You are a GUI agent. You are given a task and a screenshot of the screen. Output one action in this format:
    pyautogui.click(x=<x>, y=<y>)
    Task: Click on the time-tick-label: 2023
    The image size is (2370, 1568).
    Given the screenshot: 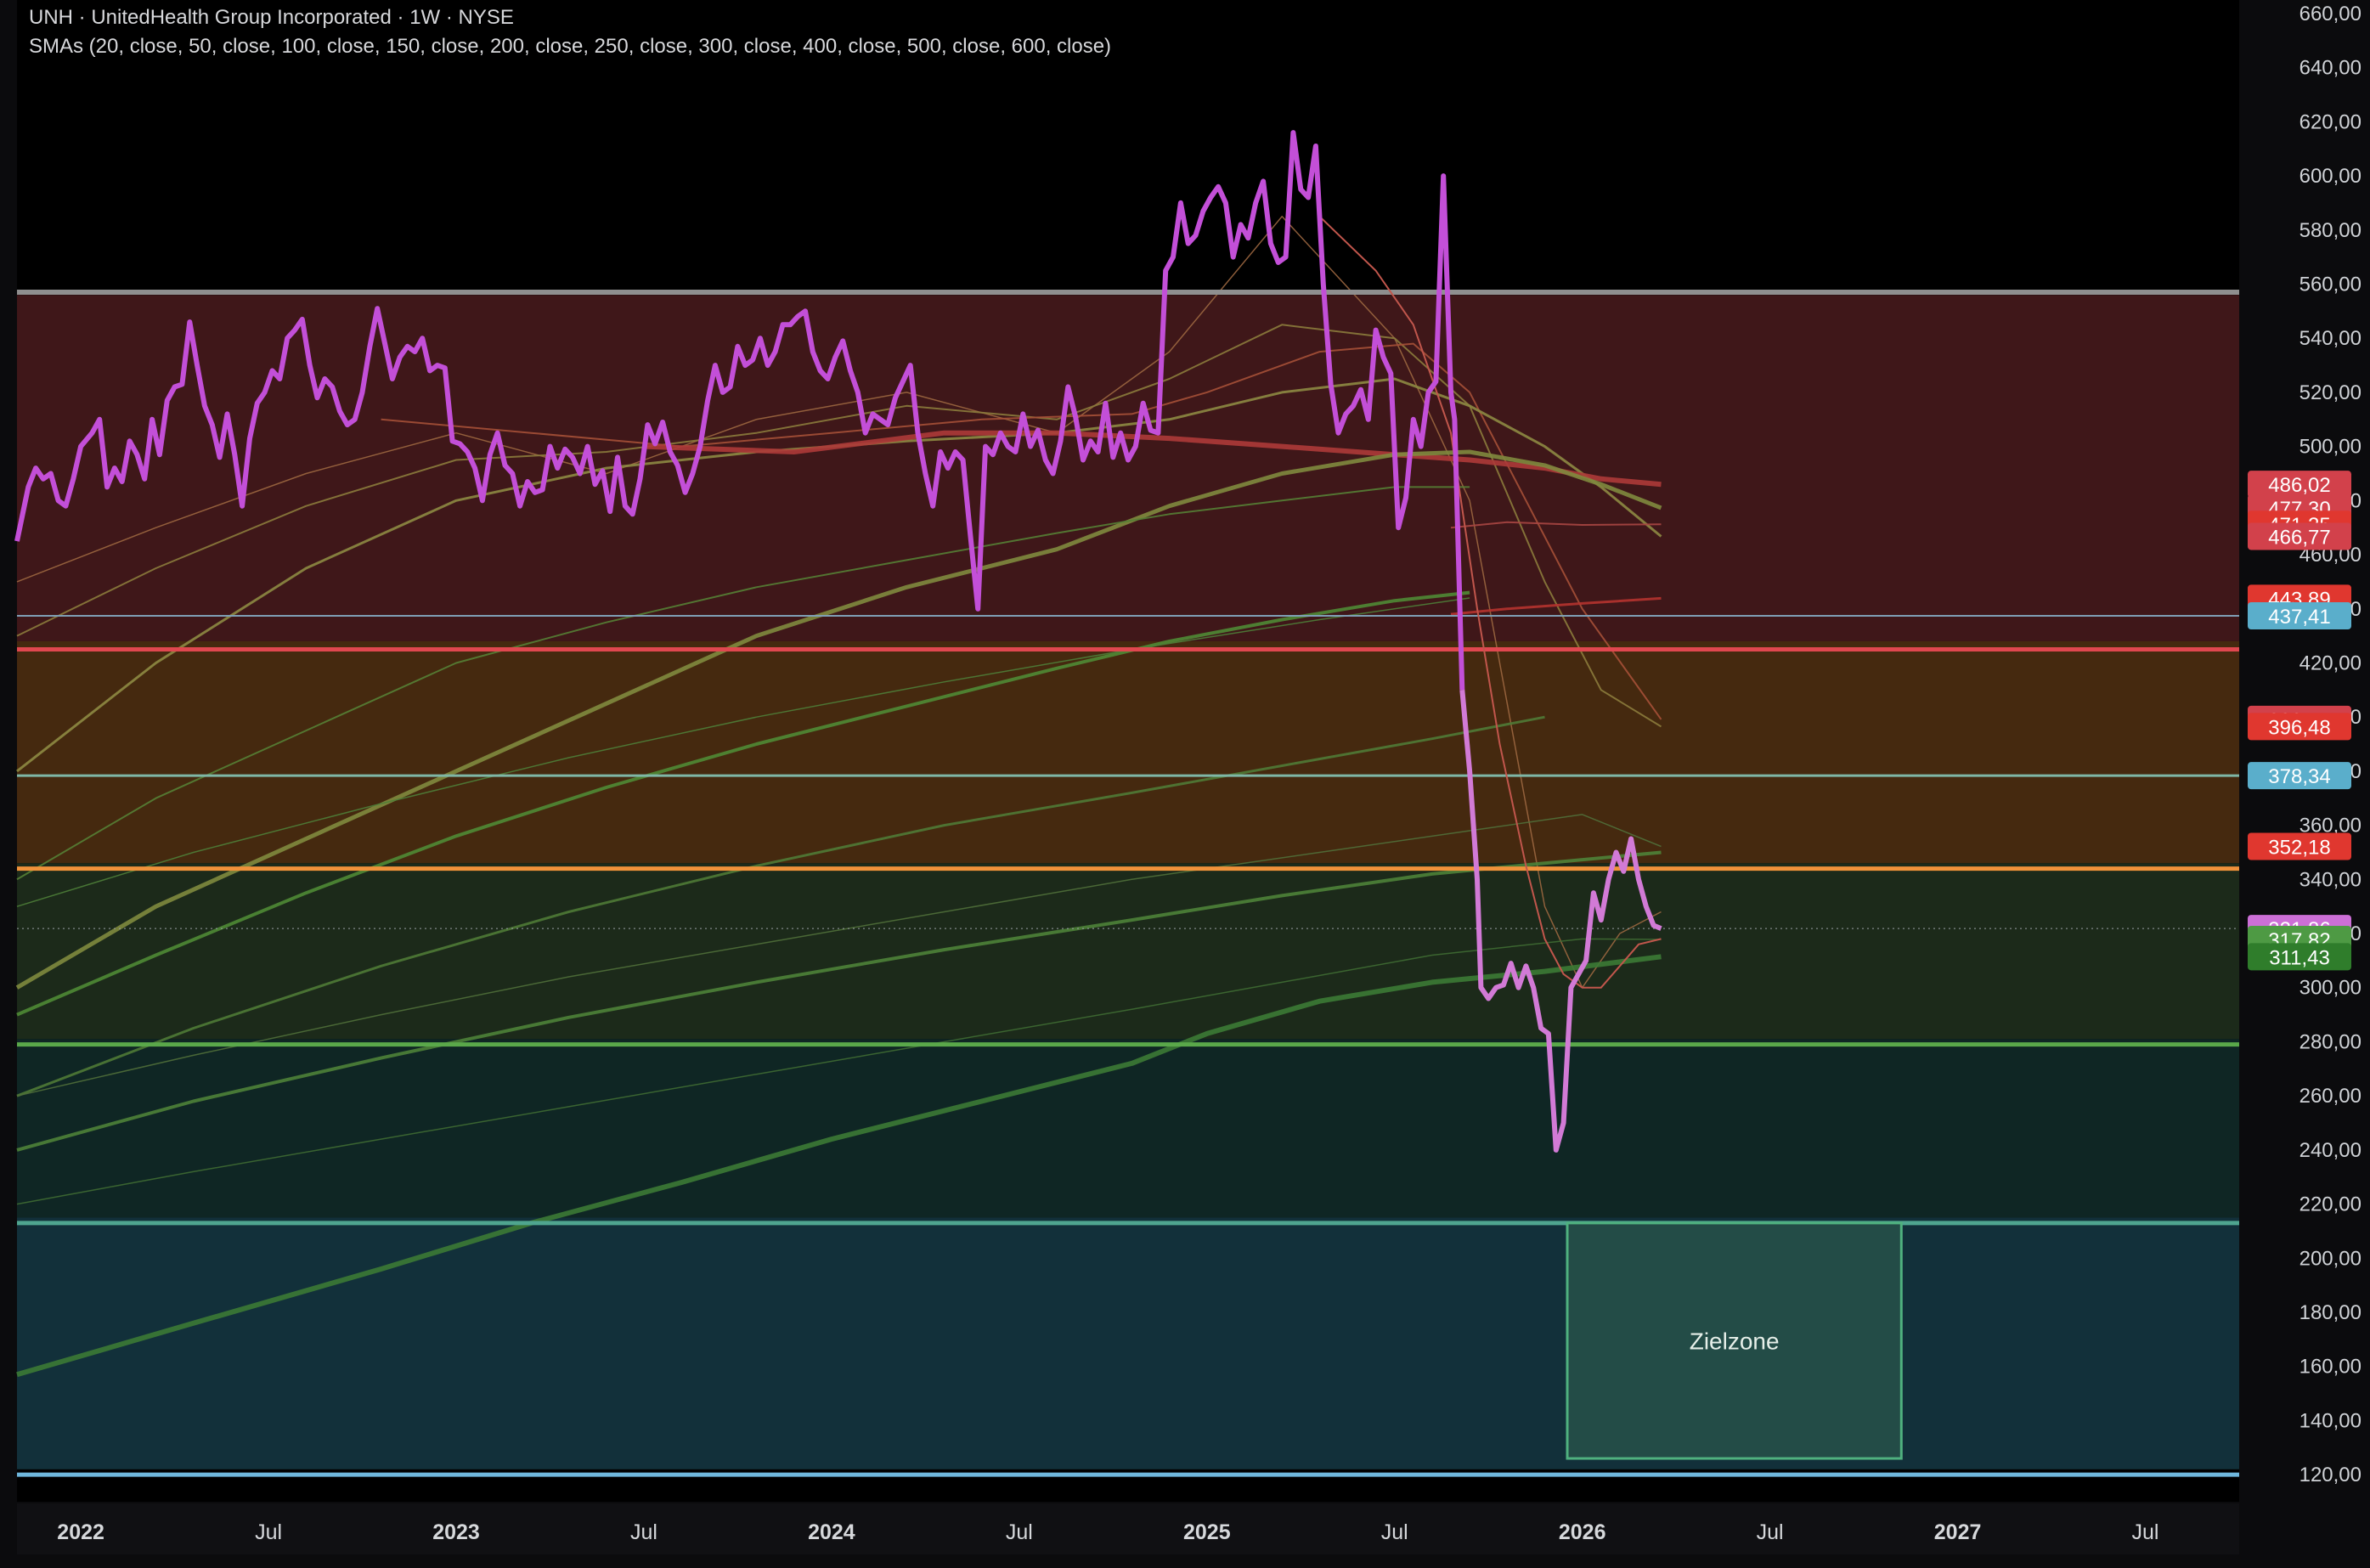 What is the action you would take?
    pyautogui.click(x=456, y=1532)
    